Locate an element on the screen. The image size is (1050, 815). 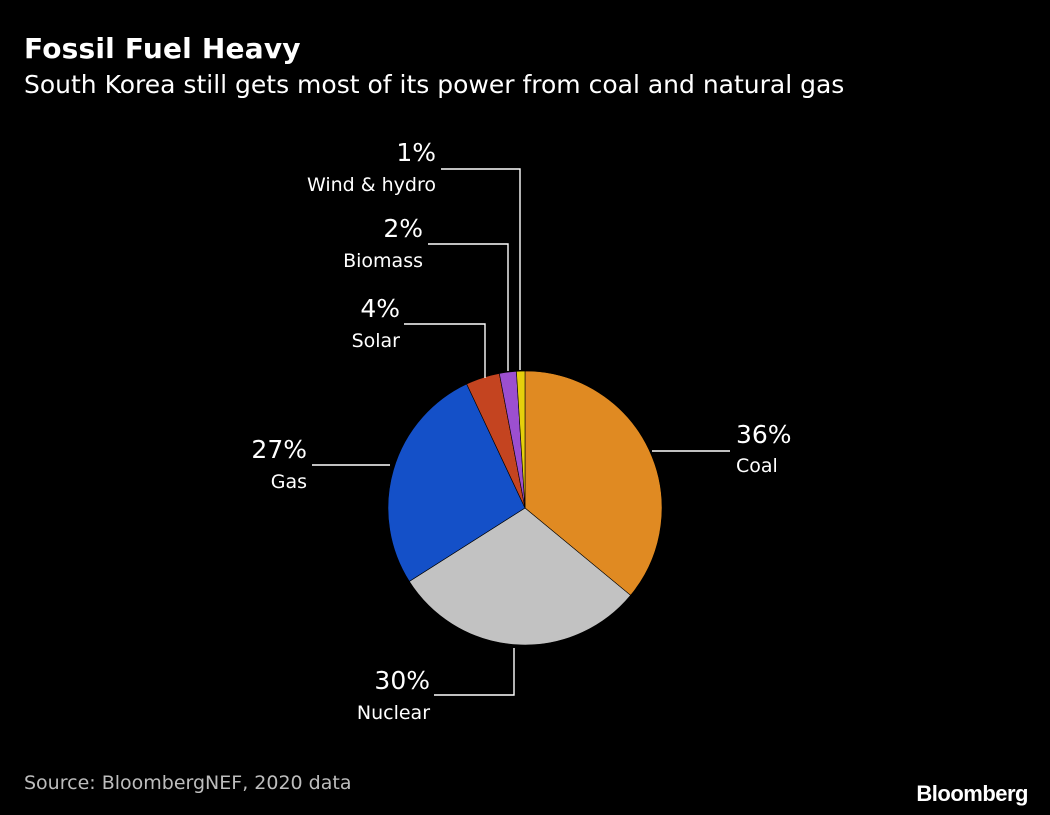
pct-label-solar: 4% is located at coordinates (380, 308).